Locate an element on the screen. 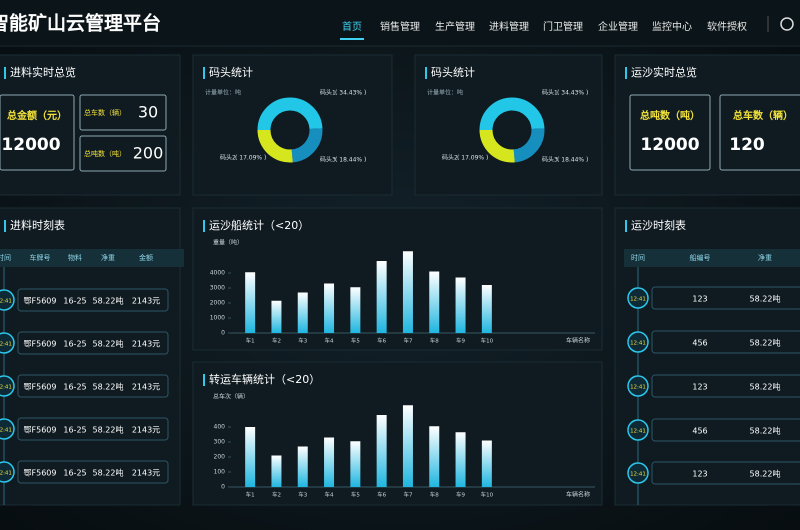 This screenshot has height=530, width=800. table-cell: 123 is located at coordinates (699, 299).